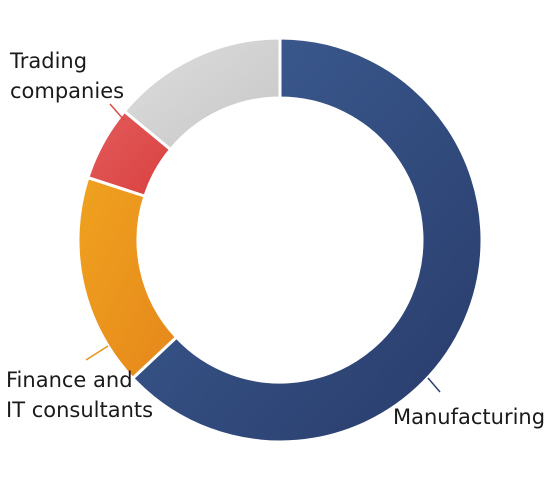 The width and height of the screenshot is (560, 480). What do you see at coordinates (48, 61) in the screenshot?
I see `label-line-trading-companies-0: Trading` at bounding box center [48, 61].